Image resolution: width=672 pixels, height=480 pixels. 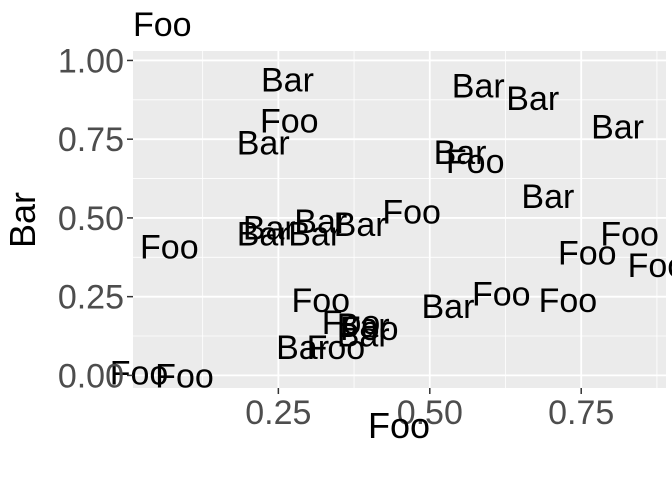 I want to click on y-axis-label: Bar, so click(x=22, y=220).